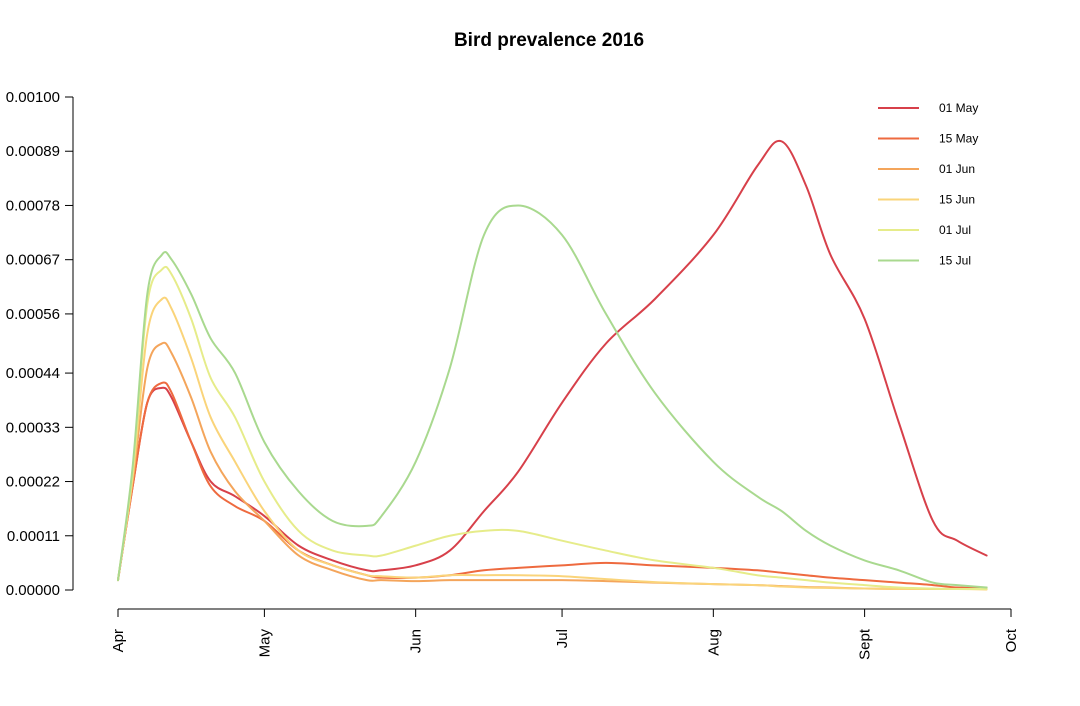  What do you see at coordinates (33, 373) in the screenshot?
I see `y-tick-label: 0.00044` at bounding box center [33, 373].